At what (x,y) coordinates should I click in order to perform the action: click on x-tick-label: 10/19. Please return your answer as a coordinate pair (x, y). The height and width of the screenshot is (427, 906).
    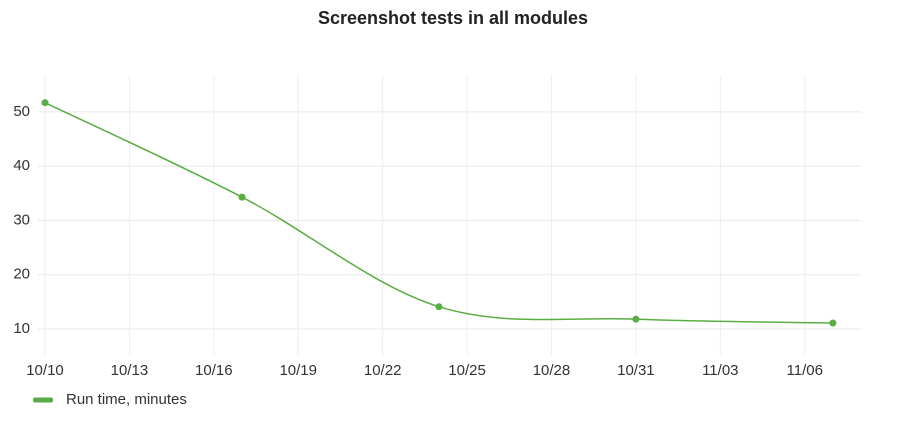
    Looking at the image, I should click on (298, 370).